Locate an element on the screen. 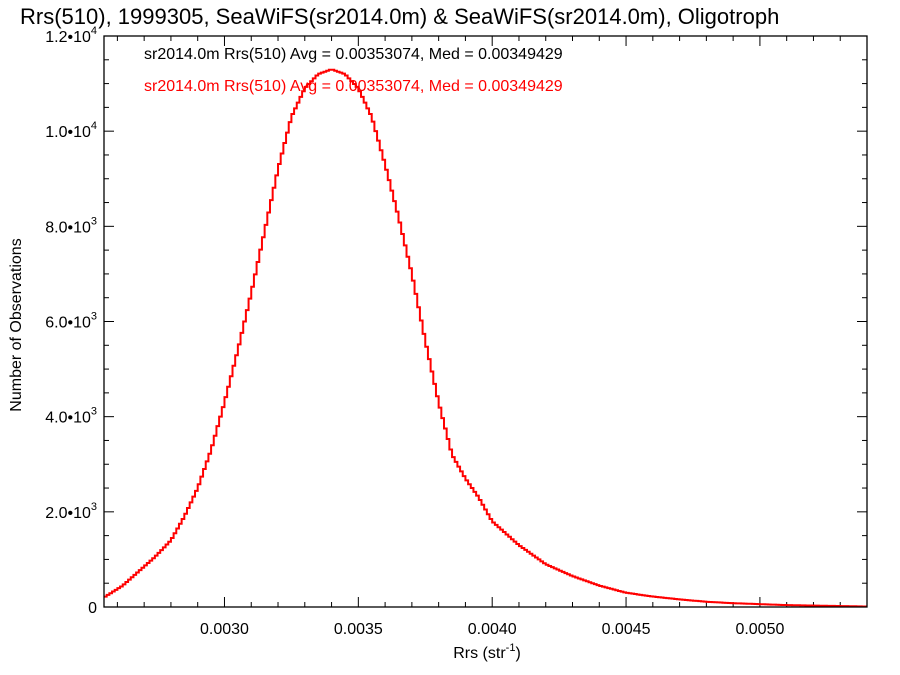  y-tick-label: 2.0•103 is located at coordinates (71, 511).